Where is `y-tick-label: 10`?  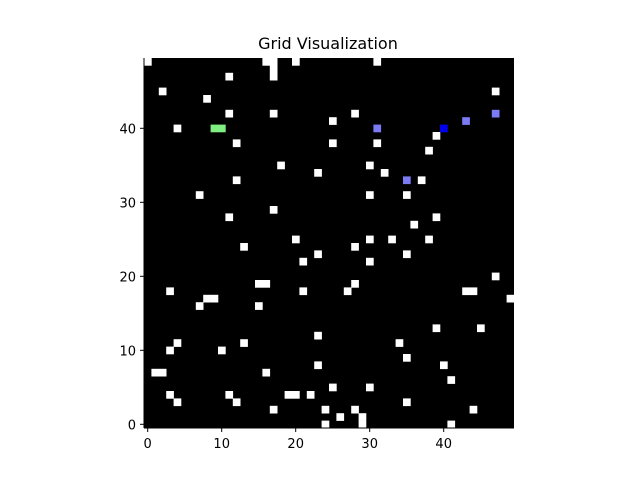
y-tick-label: 10 is located at coordinates (127, 351).